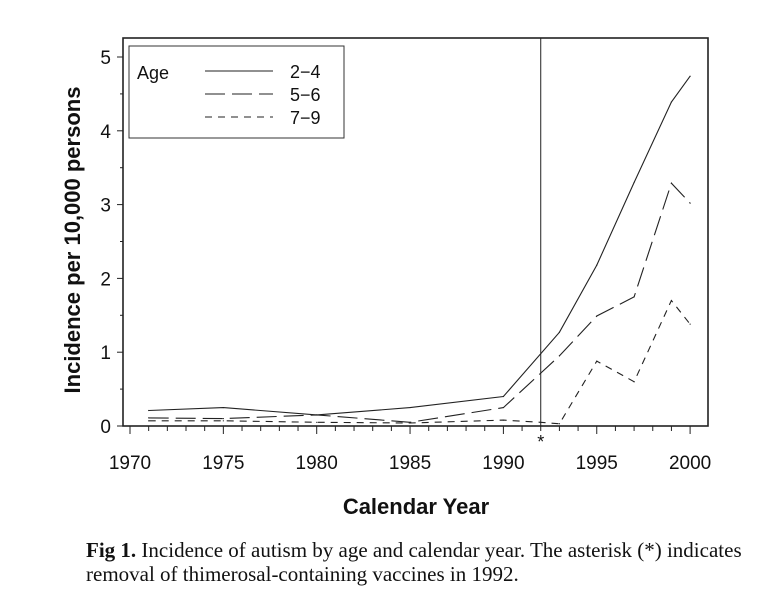  I want to click on x-tick-label: 1985, so click(410, 463).